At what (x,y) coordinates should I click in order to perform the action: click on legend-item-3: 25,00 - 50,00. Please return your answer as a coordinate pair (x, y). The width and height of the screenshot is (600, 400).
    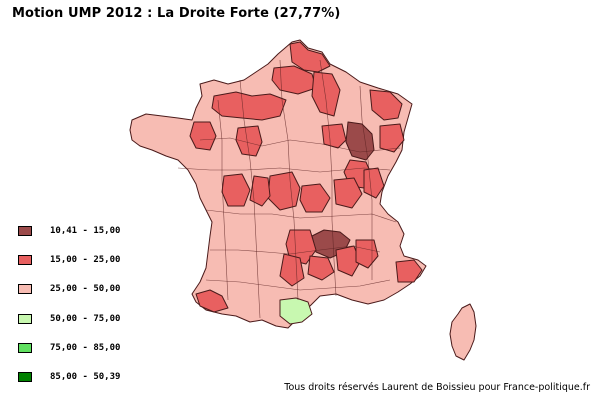
    Looking at the image, I should click on (69, 289).